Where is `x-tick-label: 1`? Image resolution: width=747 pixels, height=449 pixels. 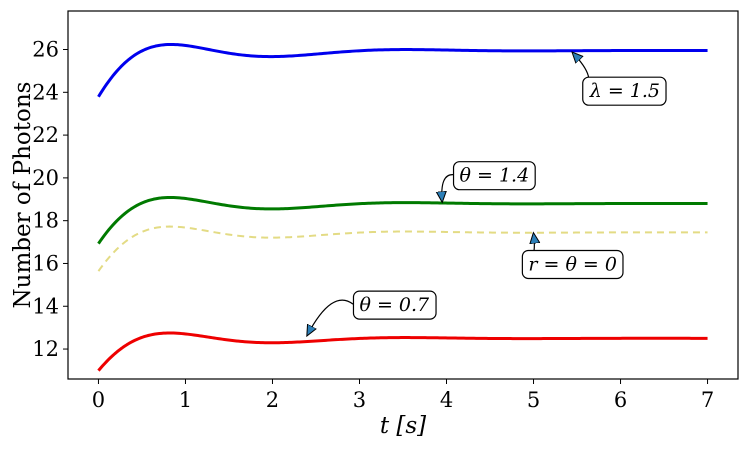 x-tick-label: 1 is located at coordinates (185, 400).